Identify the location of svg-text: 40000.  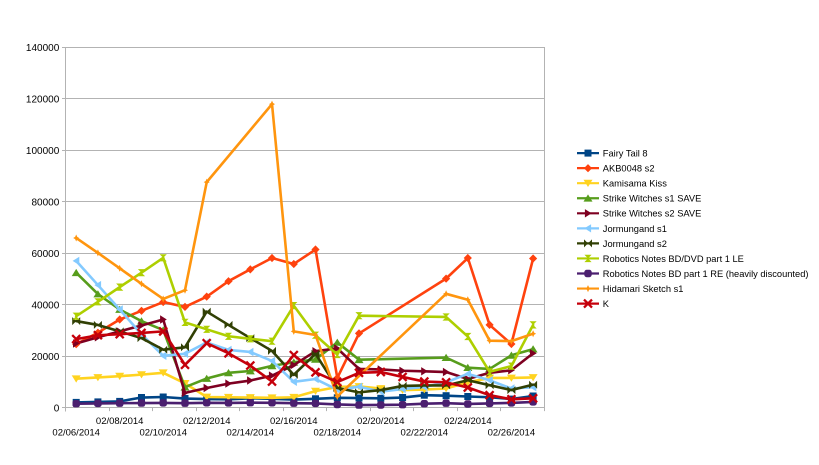
(45, 305).